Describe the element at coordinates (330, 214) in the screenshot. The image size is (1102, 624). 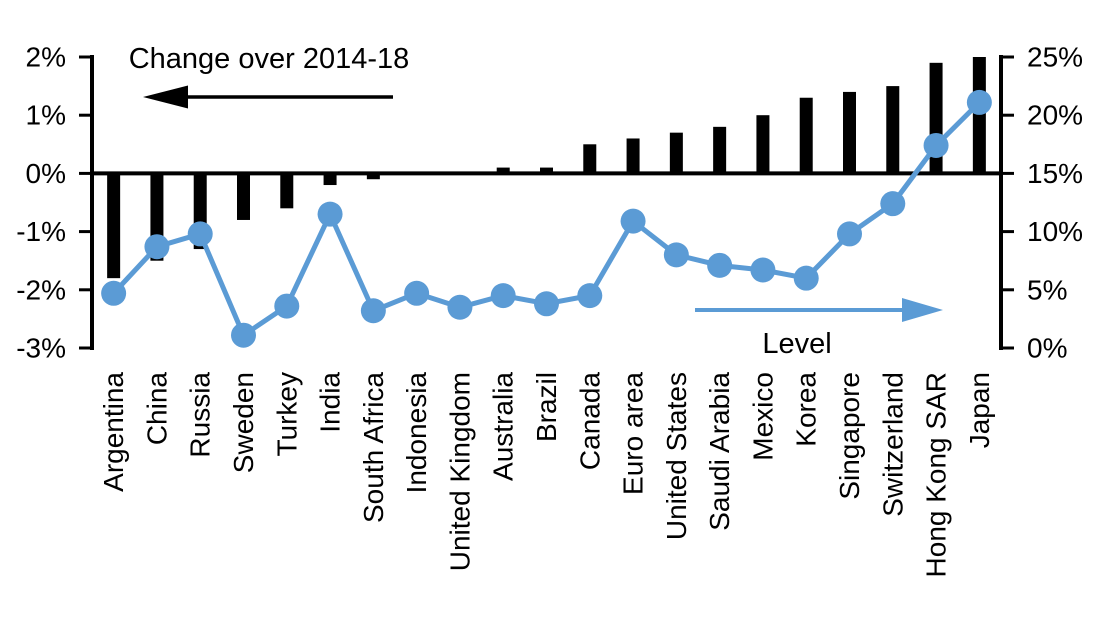
I see `dot-india` at that location.